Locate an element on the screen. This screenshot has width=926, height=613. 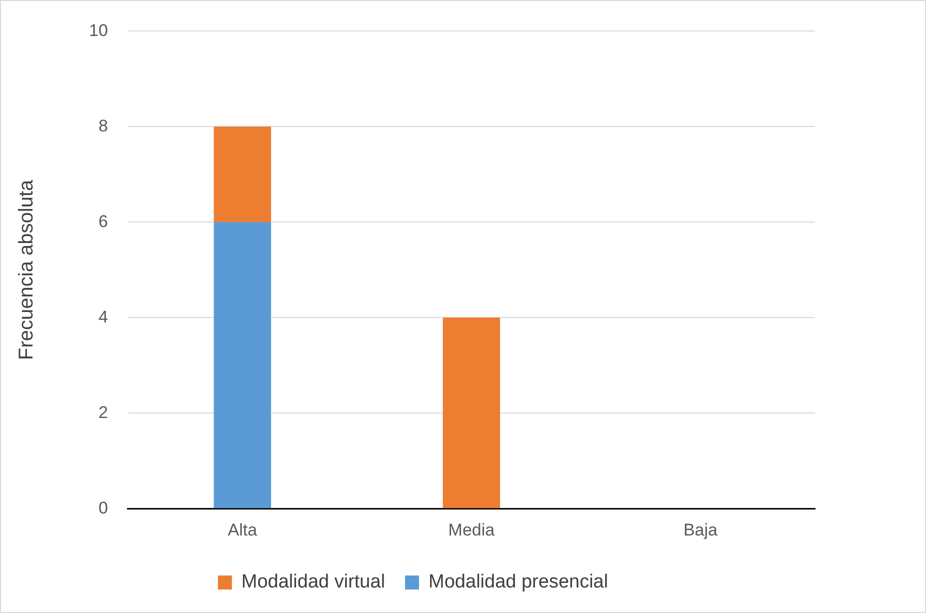
y-tick-label: 8 is located at coordinates (103, 126).